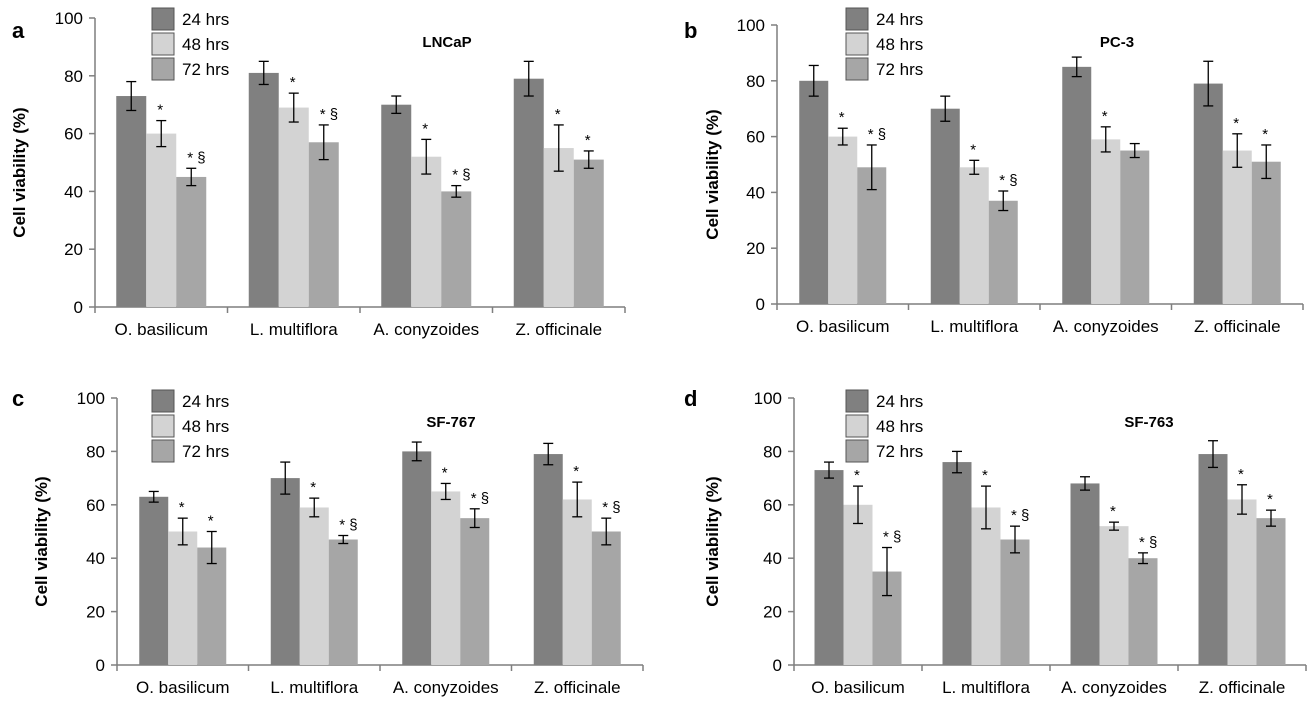  I want to click on y-axis-label: Cell viability (%), so click(712, 541).